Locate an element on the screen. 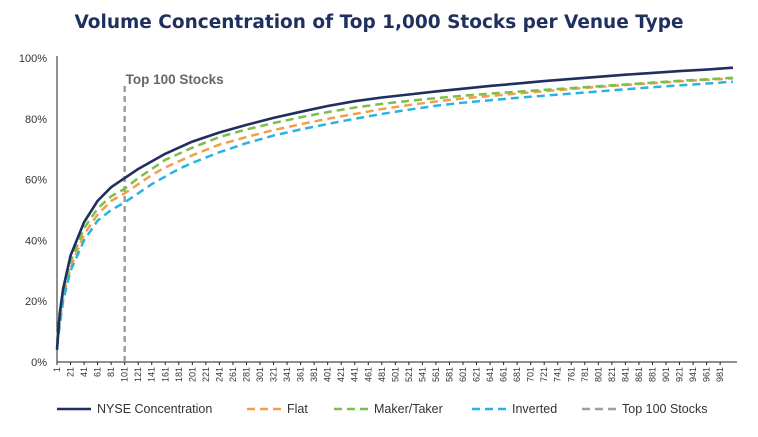 The image size is (758, 437). y-tick-label: 100% is located at coordinates (33, 59).